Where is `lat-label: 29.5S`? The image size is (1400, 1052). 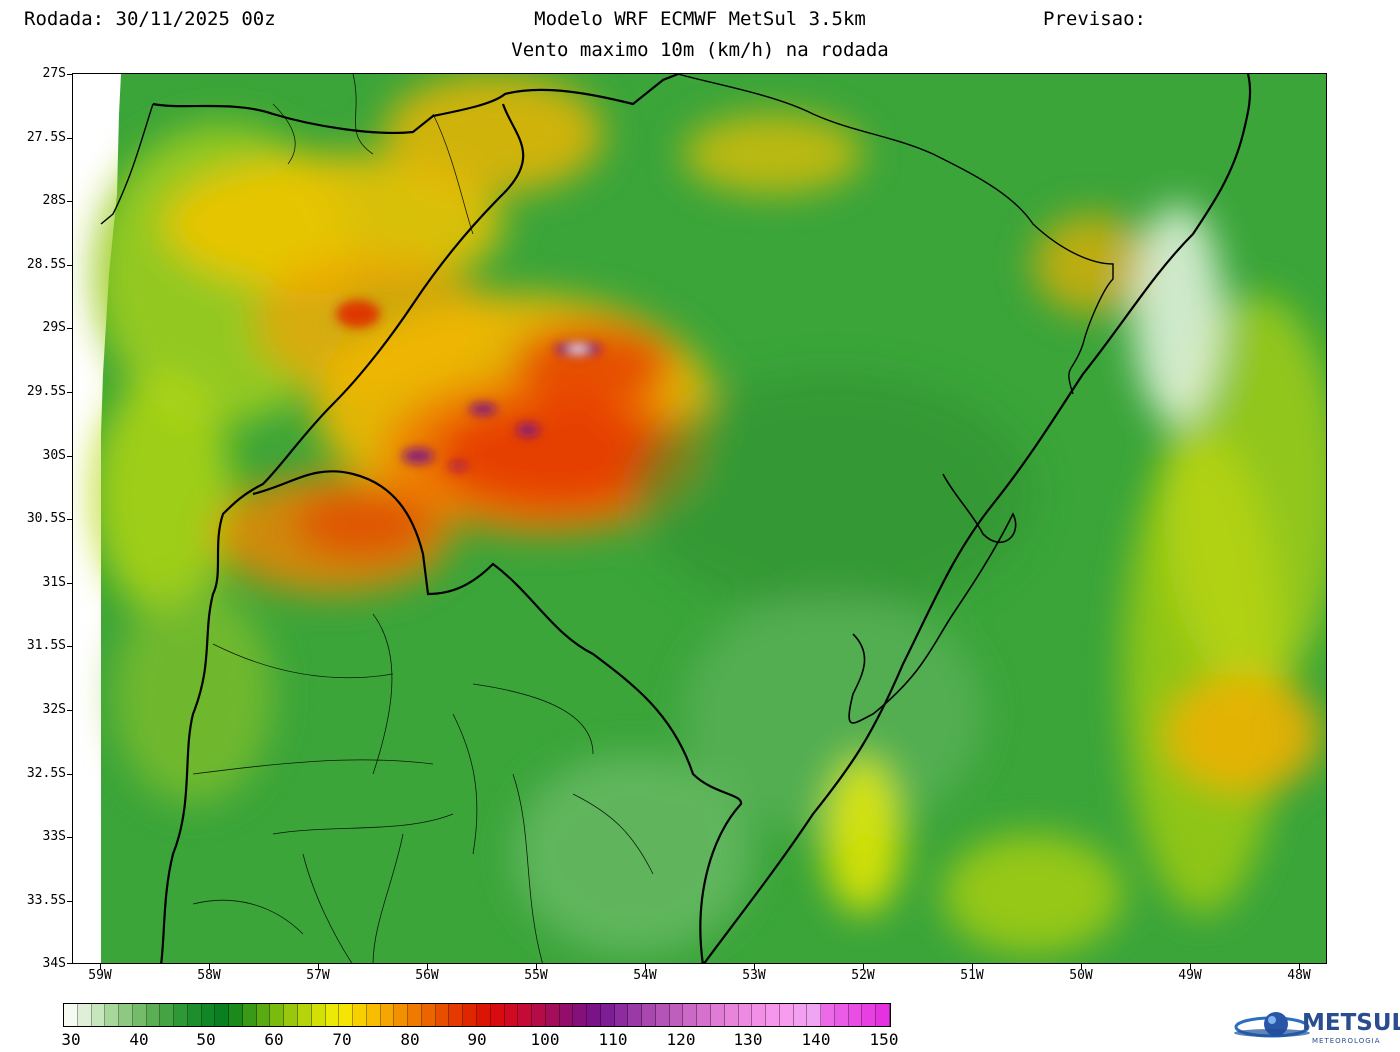
lat-label: 29.5S is located at coordinates (46, 391).